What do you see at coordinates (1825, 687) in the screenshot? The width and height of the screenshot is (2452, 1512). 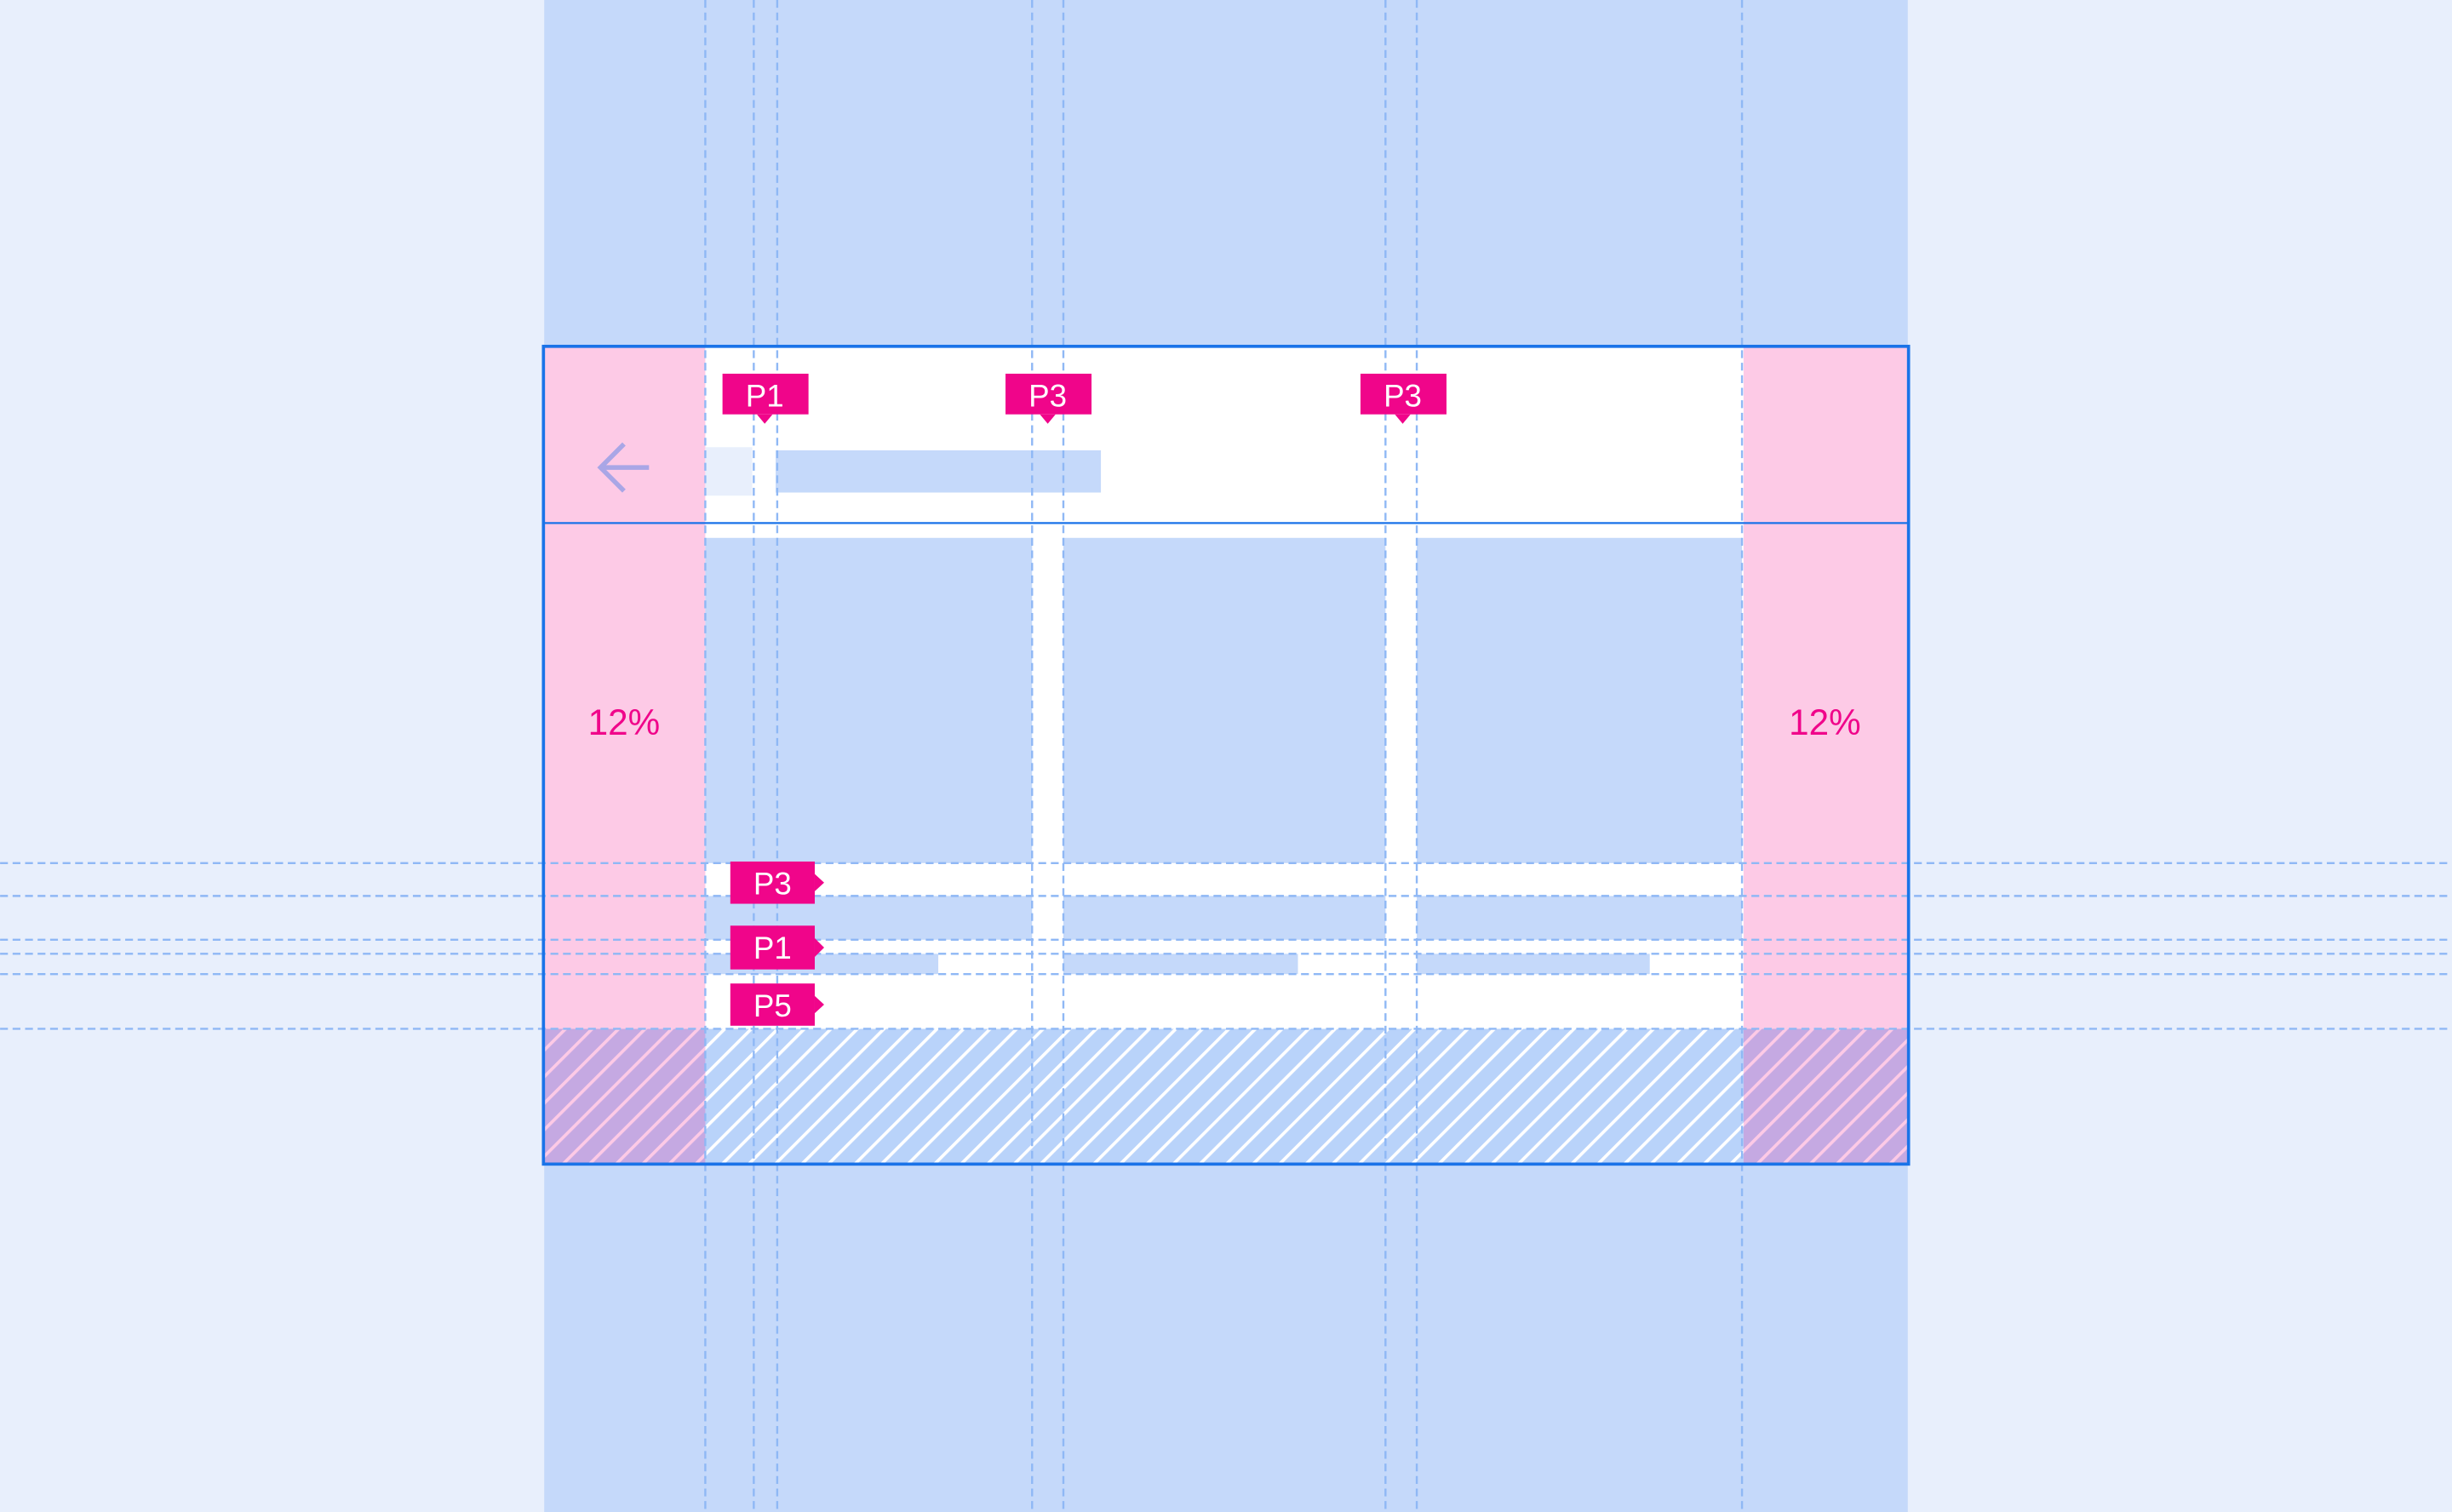 I see `right-margin` at bounding box center [1825, 687].